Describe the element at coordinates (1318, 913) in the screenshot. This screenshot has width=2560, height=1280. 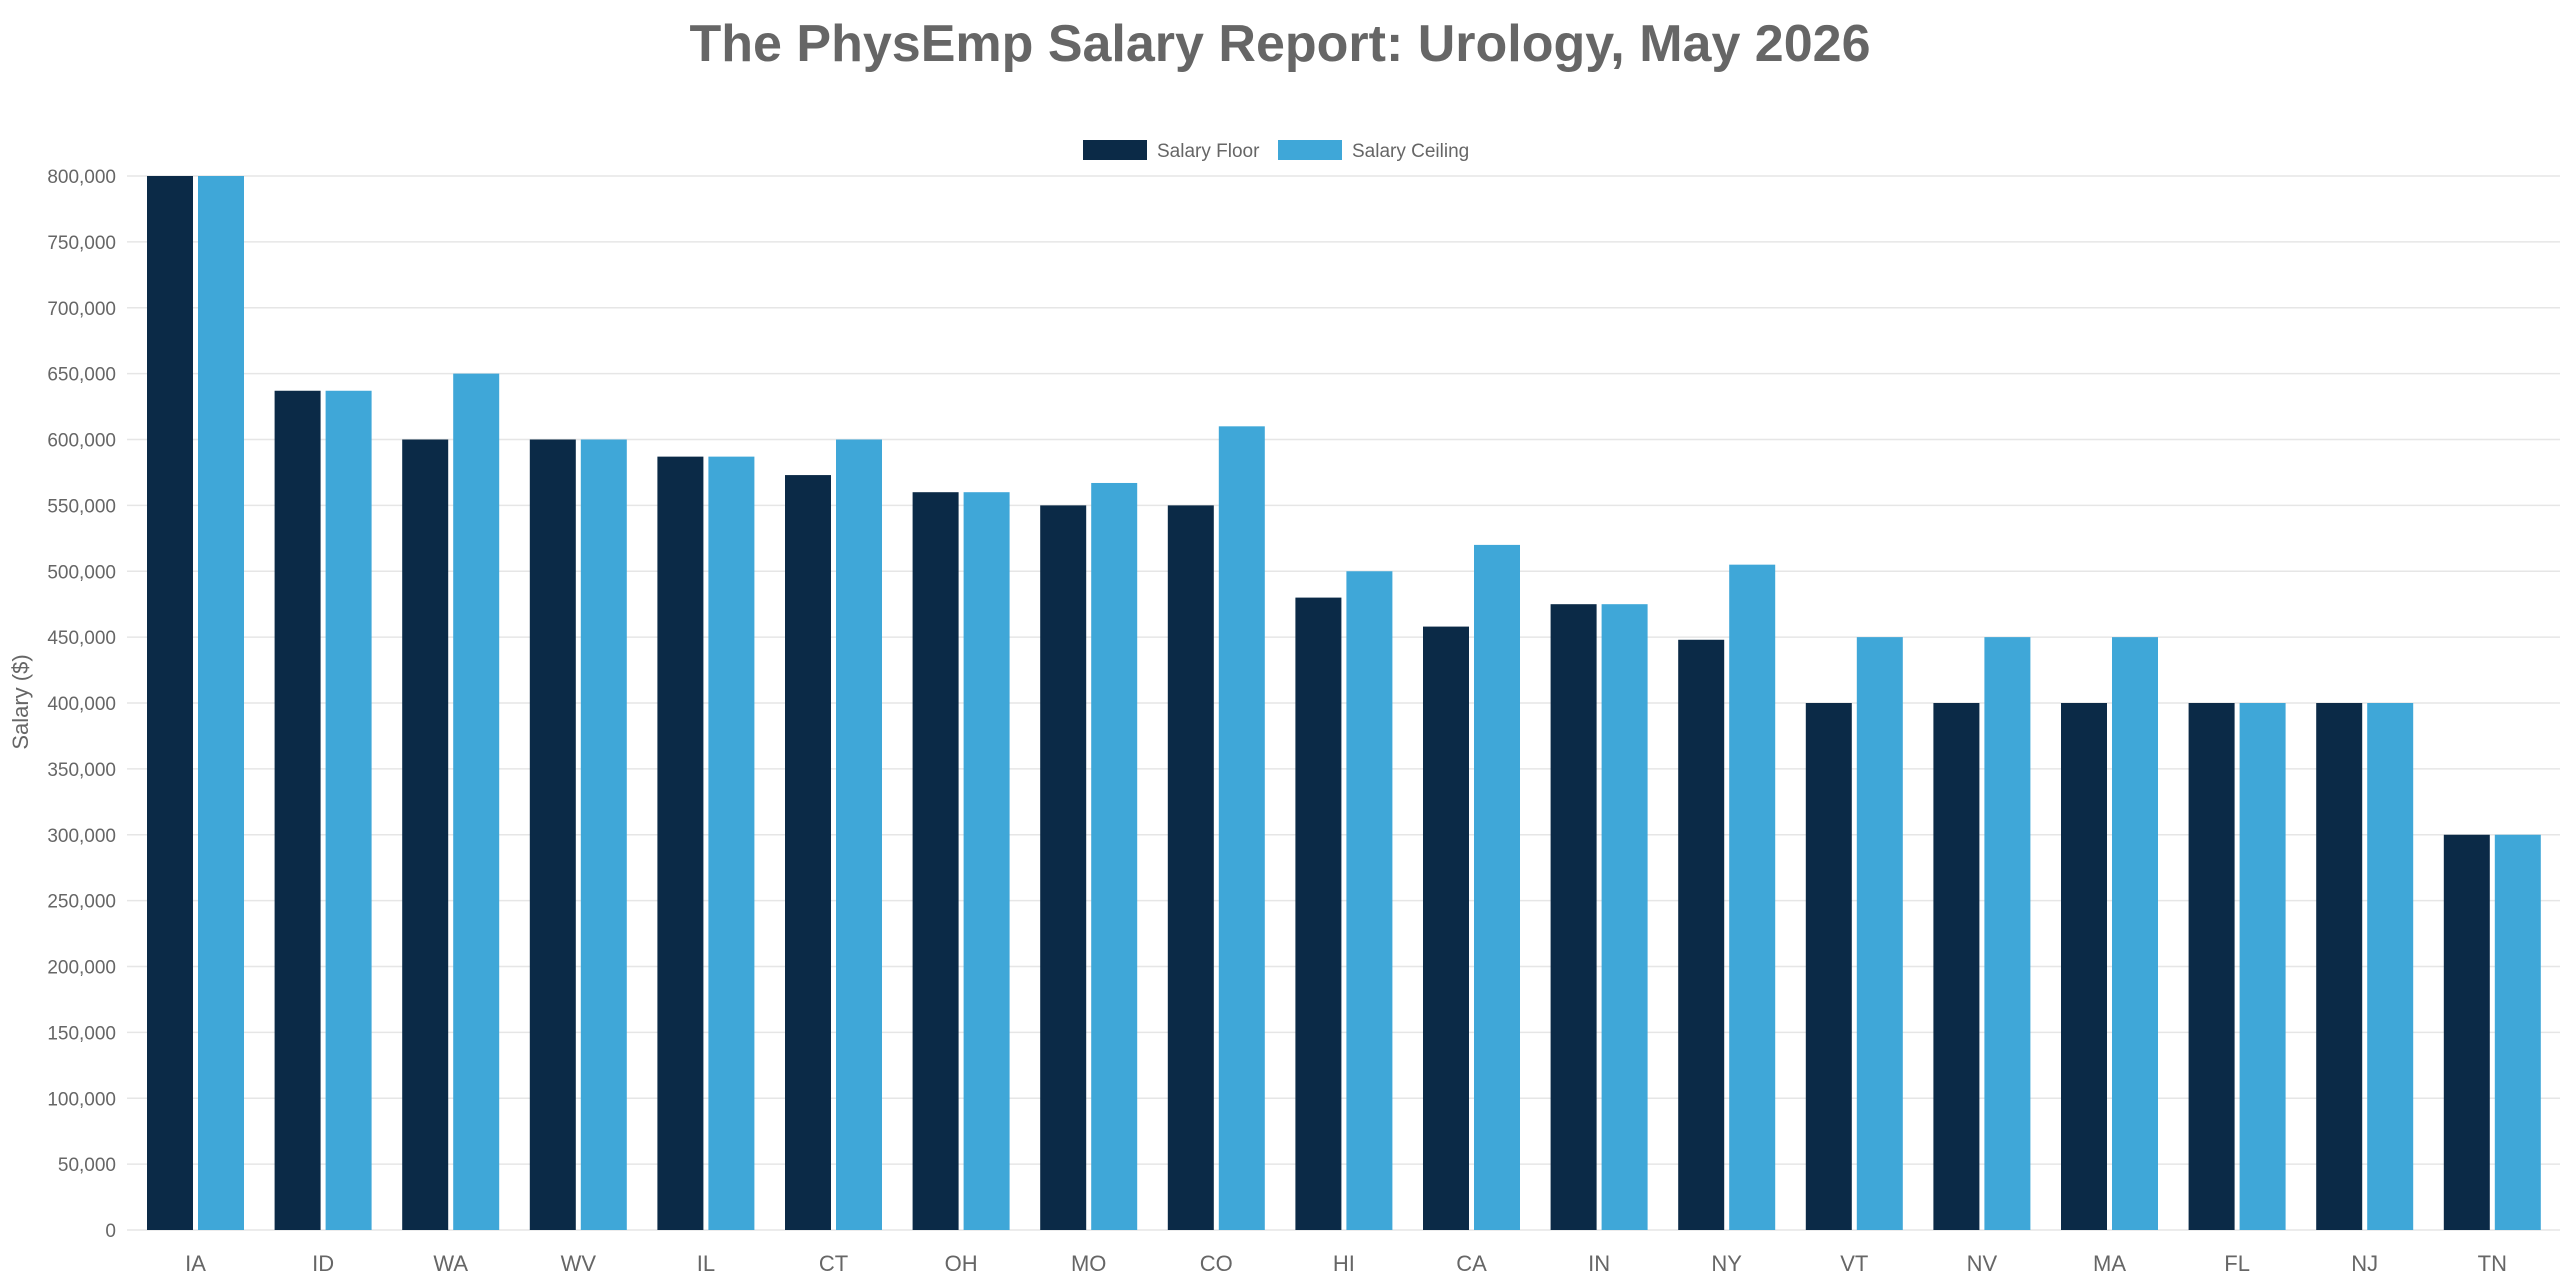
I see `bar-salary-floor-hi` at that location.